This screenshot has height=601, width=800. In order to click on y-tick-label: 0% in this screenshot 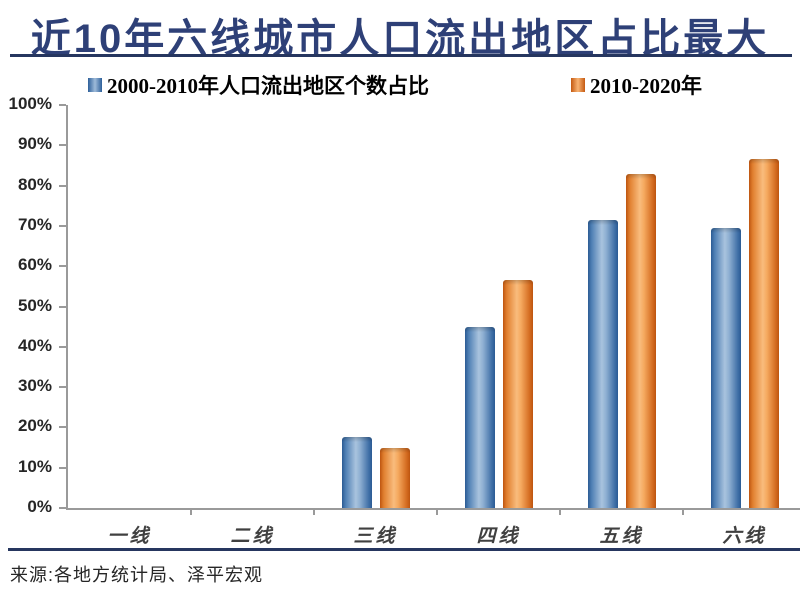, I will do `click(39, 506)`.